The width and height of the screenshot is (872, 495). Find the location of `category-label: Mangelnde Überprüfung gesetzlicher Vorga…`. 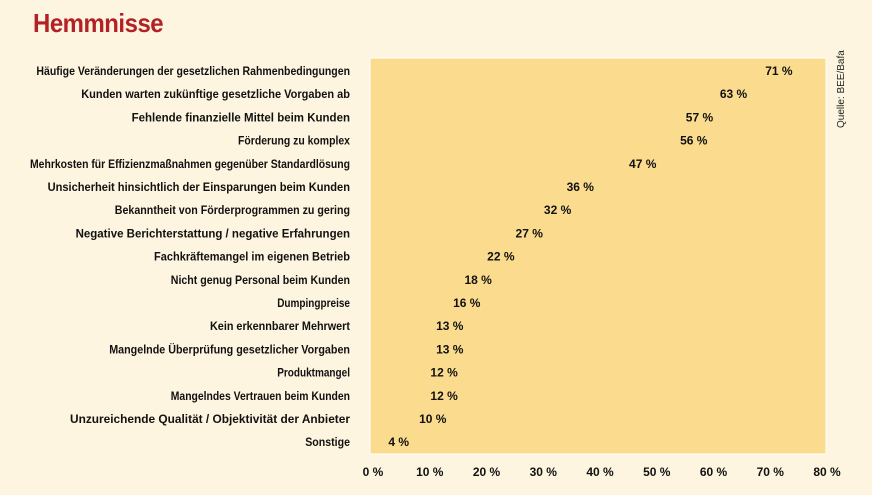

category-label: Mangelnde Überprüfung gesetzlicher Vorga… is located at coordinates (229, 348).